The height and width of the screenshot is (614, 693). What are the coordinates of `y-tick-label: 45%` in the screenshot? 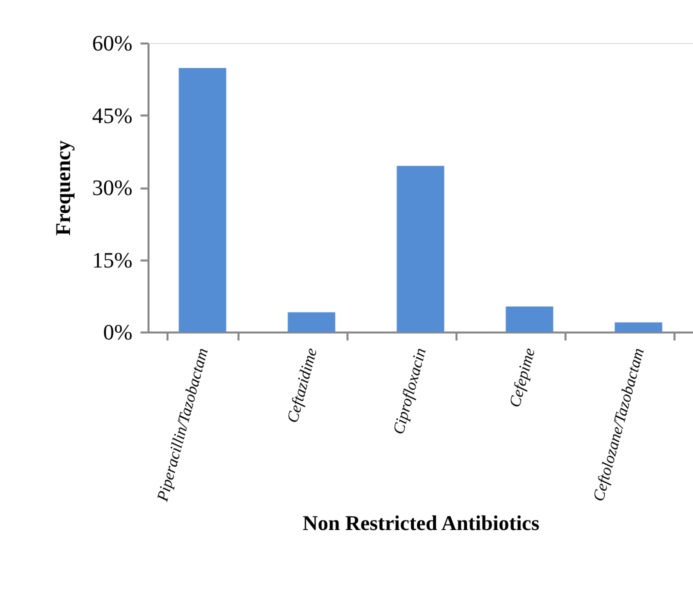 It's located at (112, 115).